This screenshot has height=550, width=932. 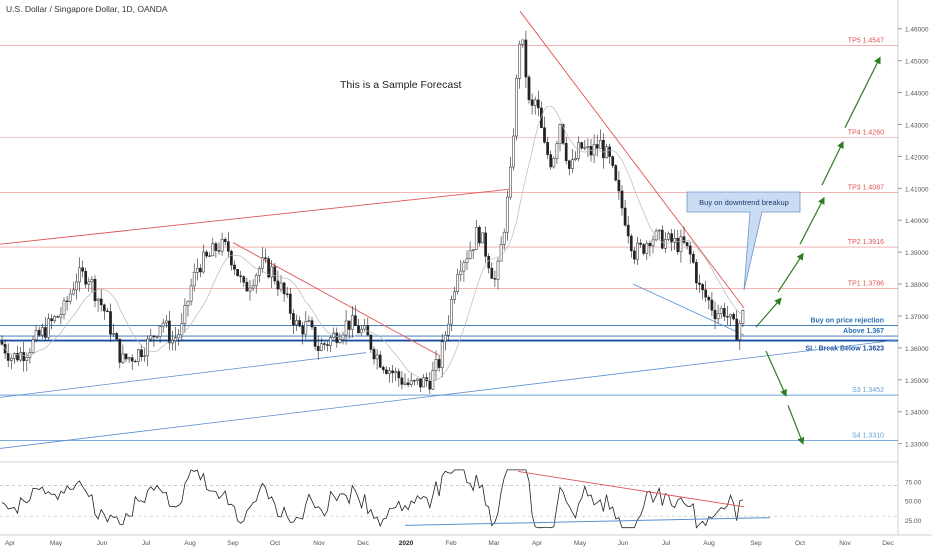 I want to click on time-axis-label: Jul, so click(x=146, y=543).